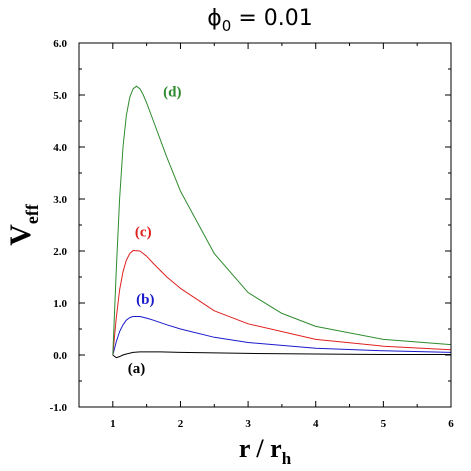 The width and height of the screenshot is (471, 471). Describe the element at coordinates (20, 235) in the screenshot. I see `y-axis-label-main: V` at that location.